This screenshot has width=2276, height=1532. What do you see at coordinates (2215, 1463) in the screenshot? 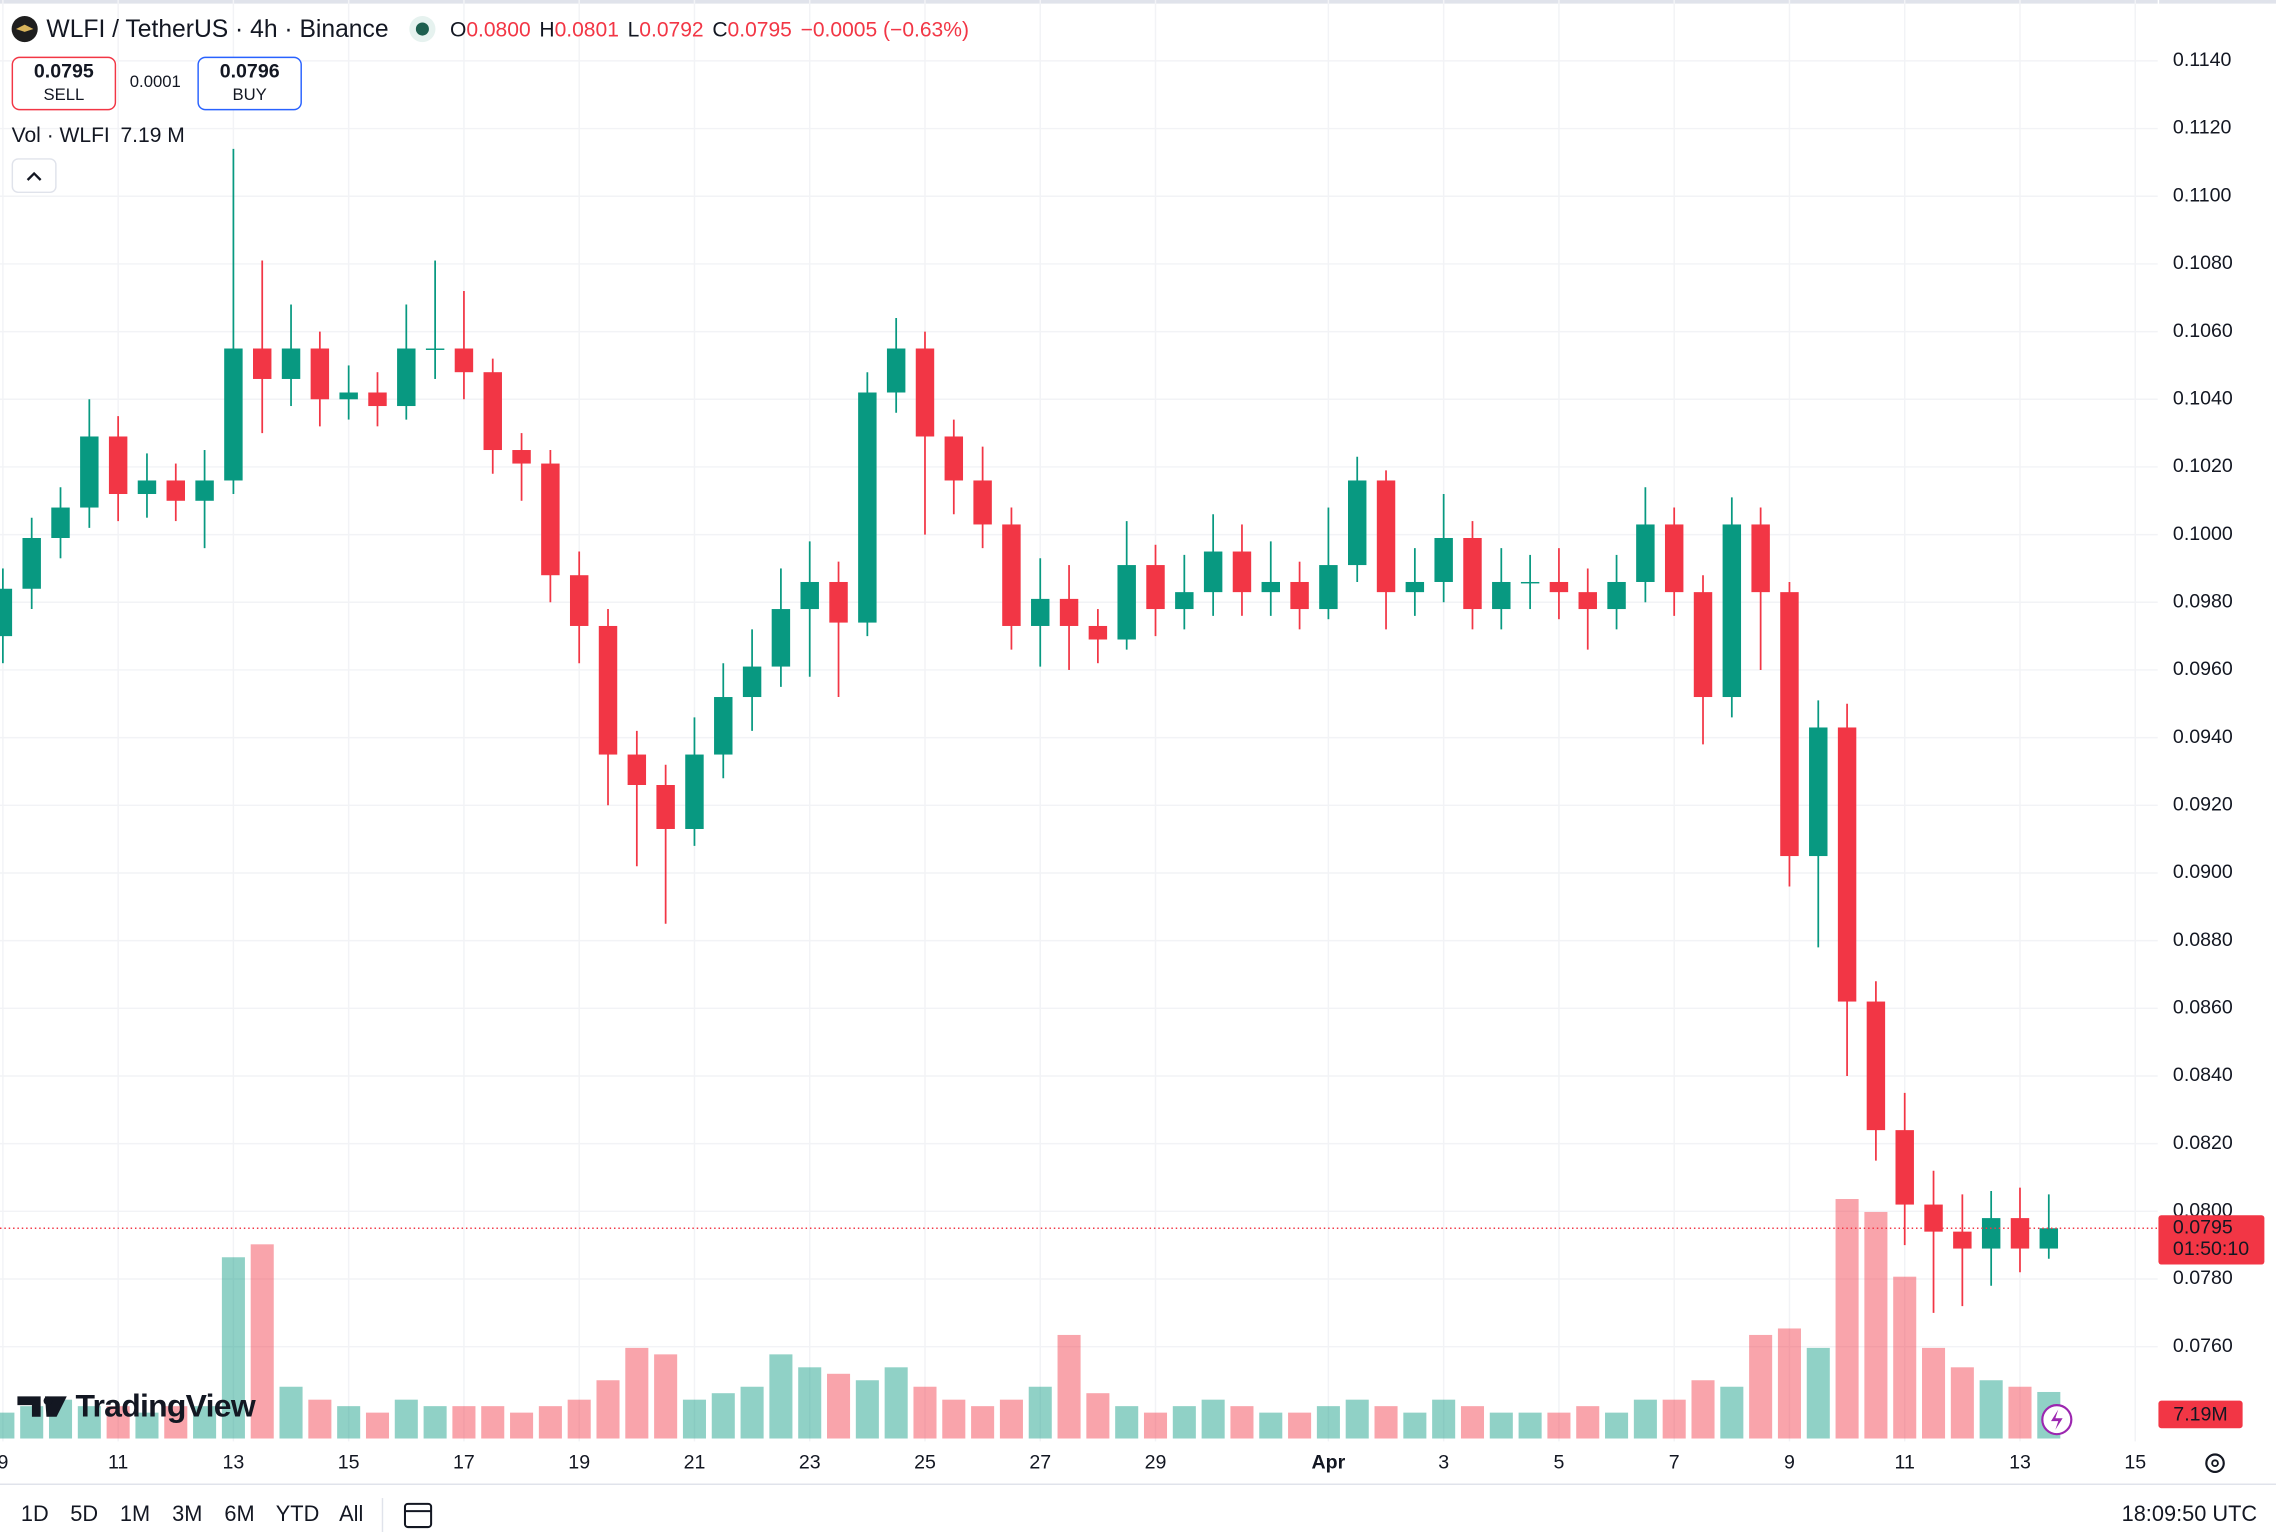
I see `settings-icon` at bounding box center [2215, 1463].